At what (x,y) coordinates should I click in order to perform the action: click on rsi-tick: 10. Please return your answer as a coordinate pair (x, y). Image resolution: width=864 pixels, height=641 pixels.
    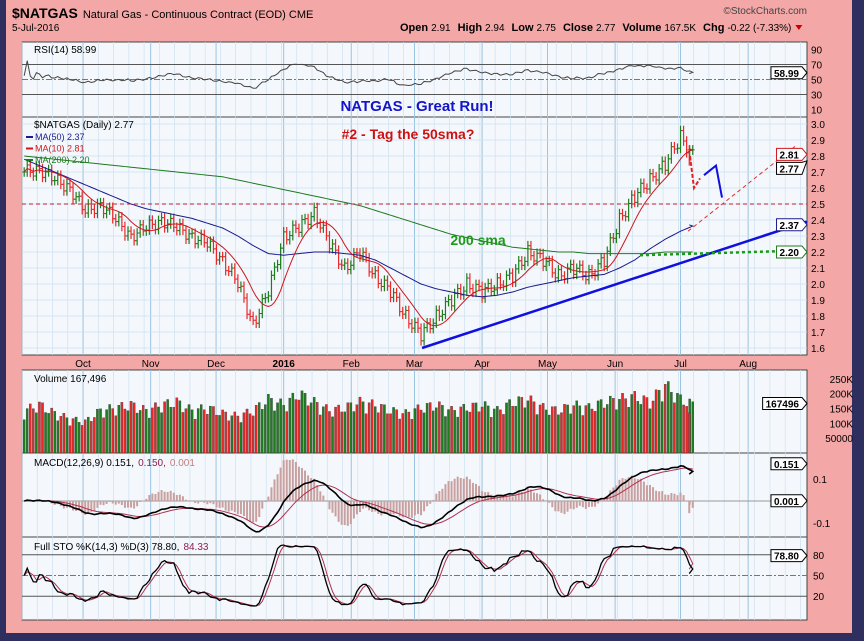
    Looking at the image, I should click on (817, 111).